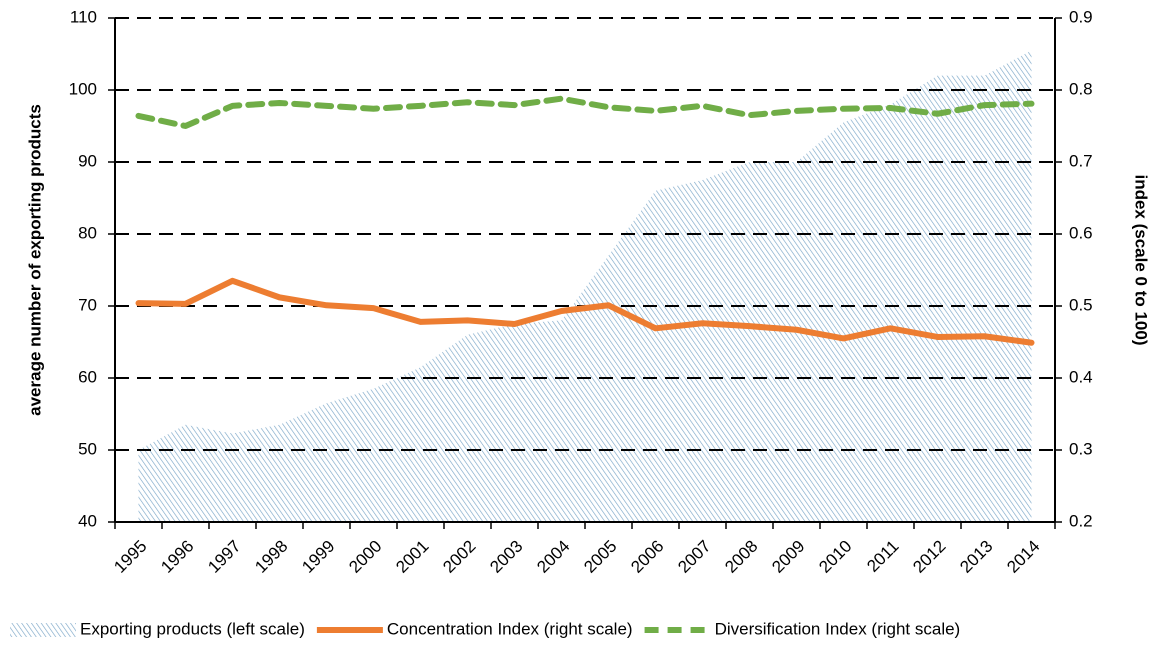 This screenshot has height=651, width=1170. Describe the element at coordinates (838, 628) in the screenshot. I see `legend-label: Diversification Index (right scale)` at that location.